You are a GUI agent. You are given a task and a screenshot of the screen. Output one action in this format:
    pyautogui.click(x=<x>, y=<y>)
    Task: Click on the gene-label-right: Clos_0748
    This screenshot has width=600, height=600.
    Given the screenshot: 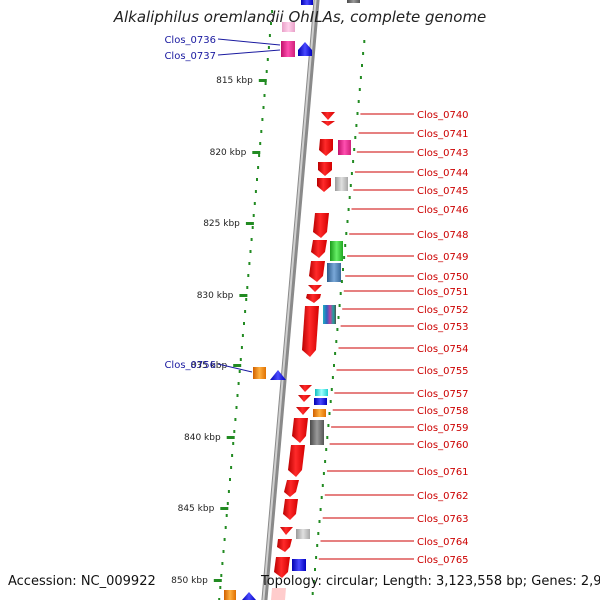 What is the action you would take?
    pyautogui.click(x=443, y=235)
    